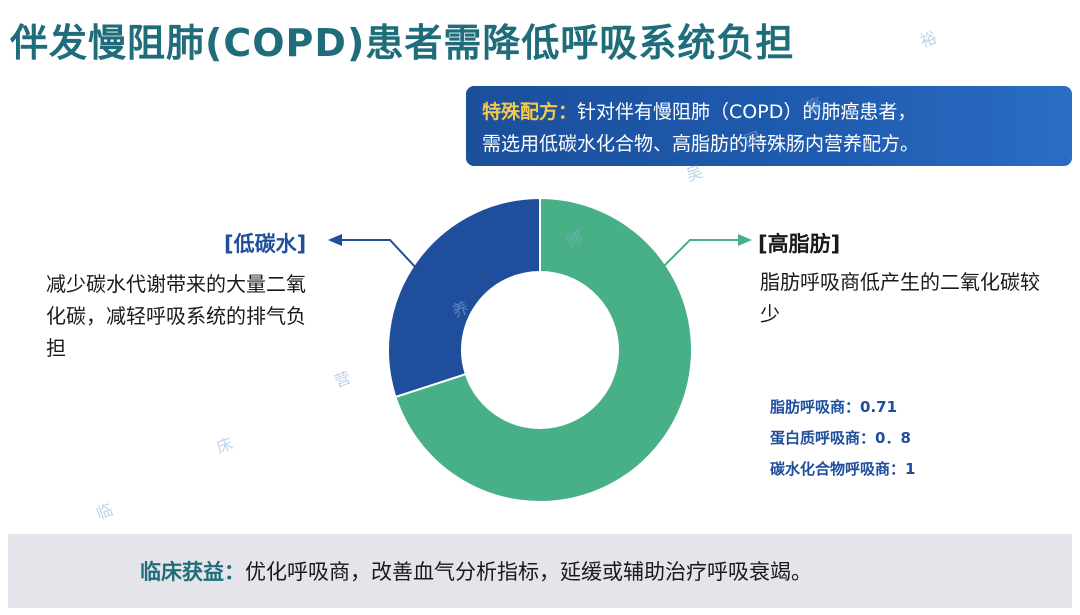 Image resolution: width=1080 pixels, height=615 pixels. Describe the element at coordinates (530, 112) in the screenshot. I see `callout-head: 特殊配方：` at that location.